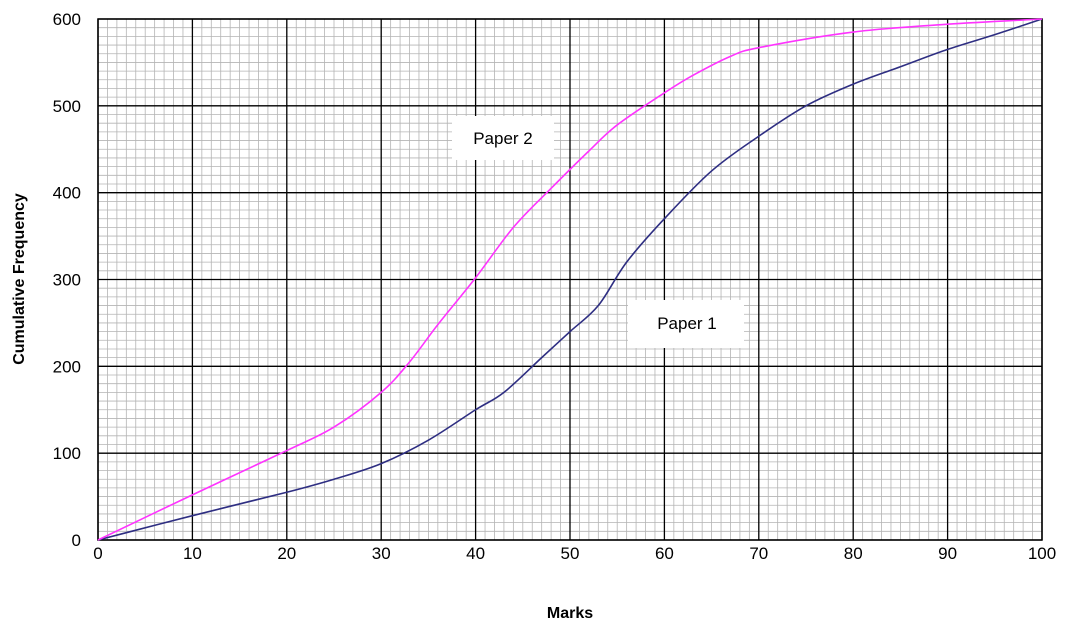 The image size is (1065, 626). I want to click on y-tick-label: 200, so click(67, 366).